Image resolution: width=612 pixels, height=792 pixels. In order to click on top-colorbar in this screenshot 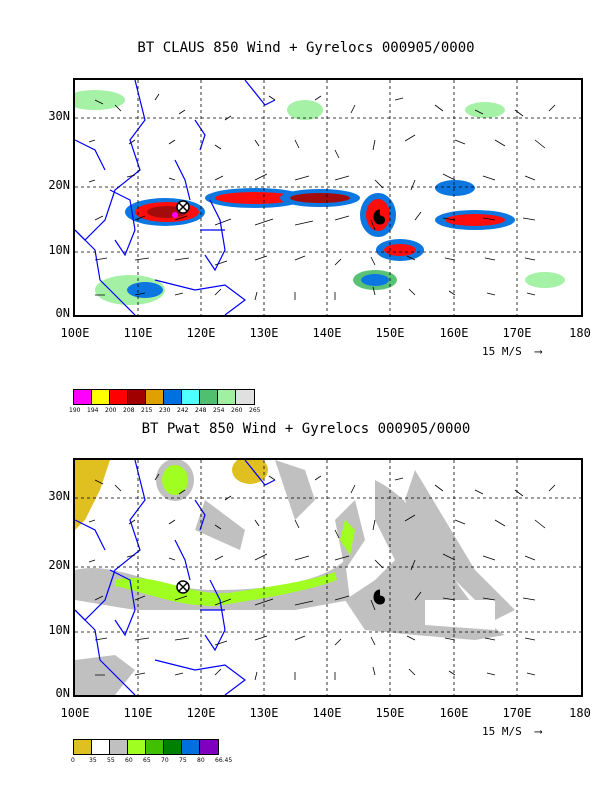, I will do `click(164, 397)`.